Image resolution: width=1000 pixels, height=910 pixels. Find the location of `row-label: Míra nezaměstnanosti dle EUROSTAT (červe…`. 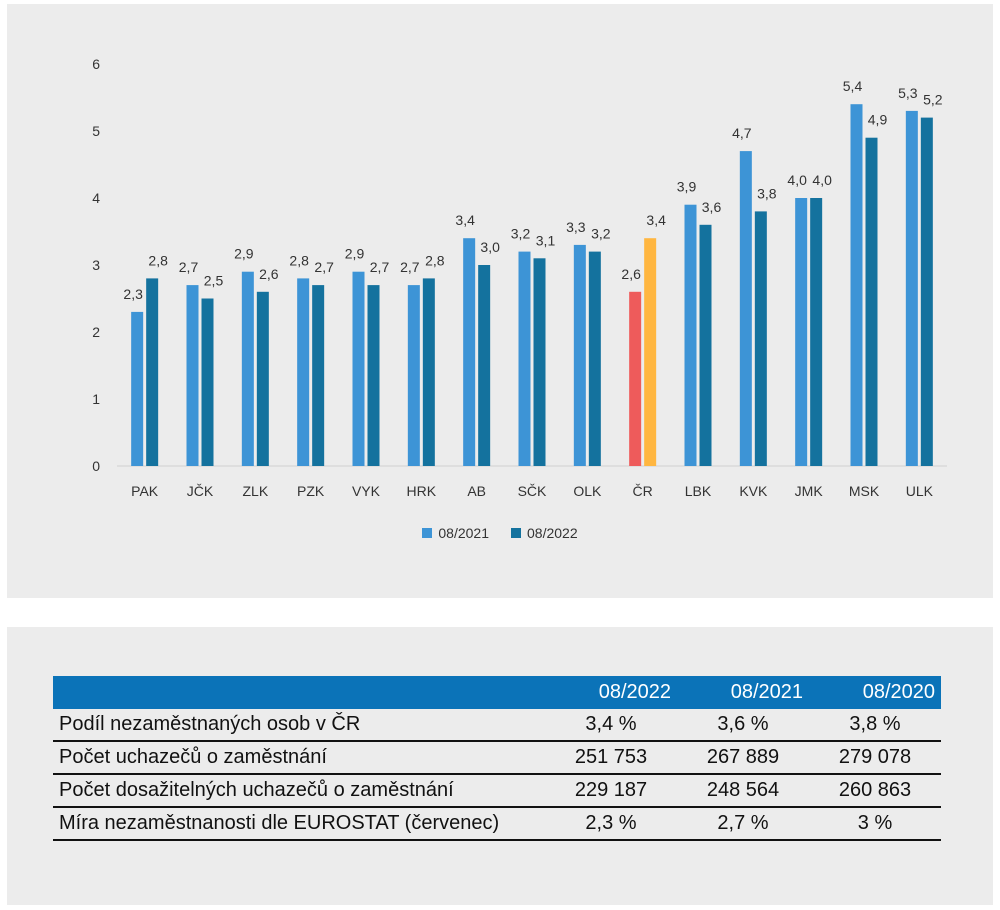

row-label: Míra nezaměstnanosti dle EUROSTAT (červe… is located at coordinates (299, 824).